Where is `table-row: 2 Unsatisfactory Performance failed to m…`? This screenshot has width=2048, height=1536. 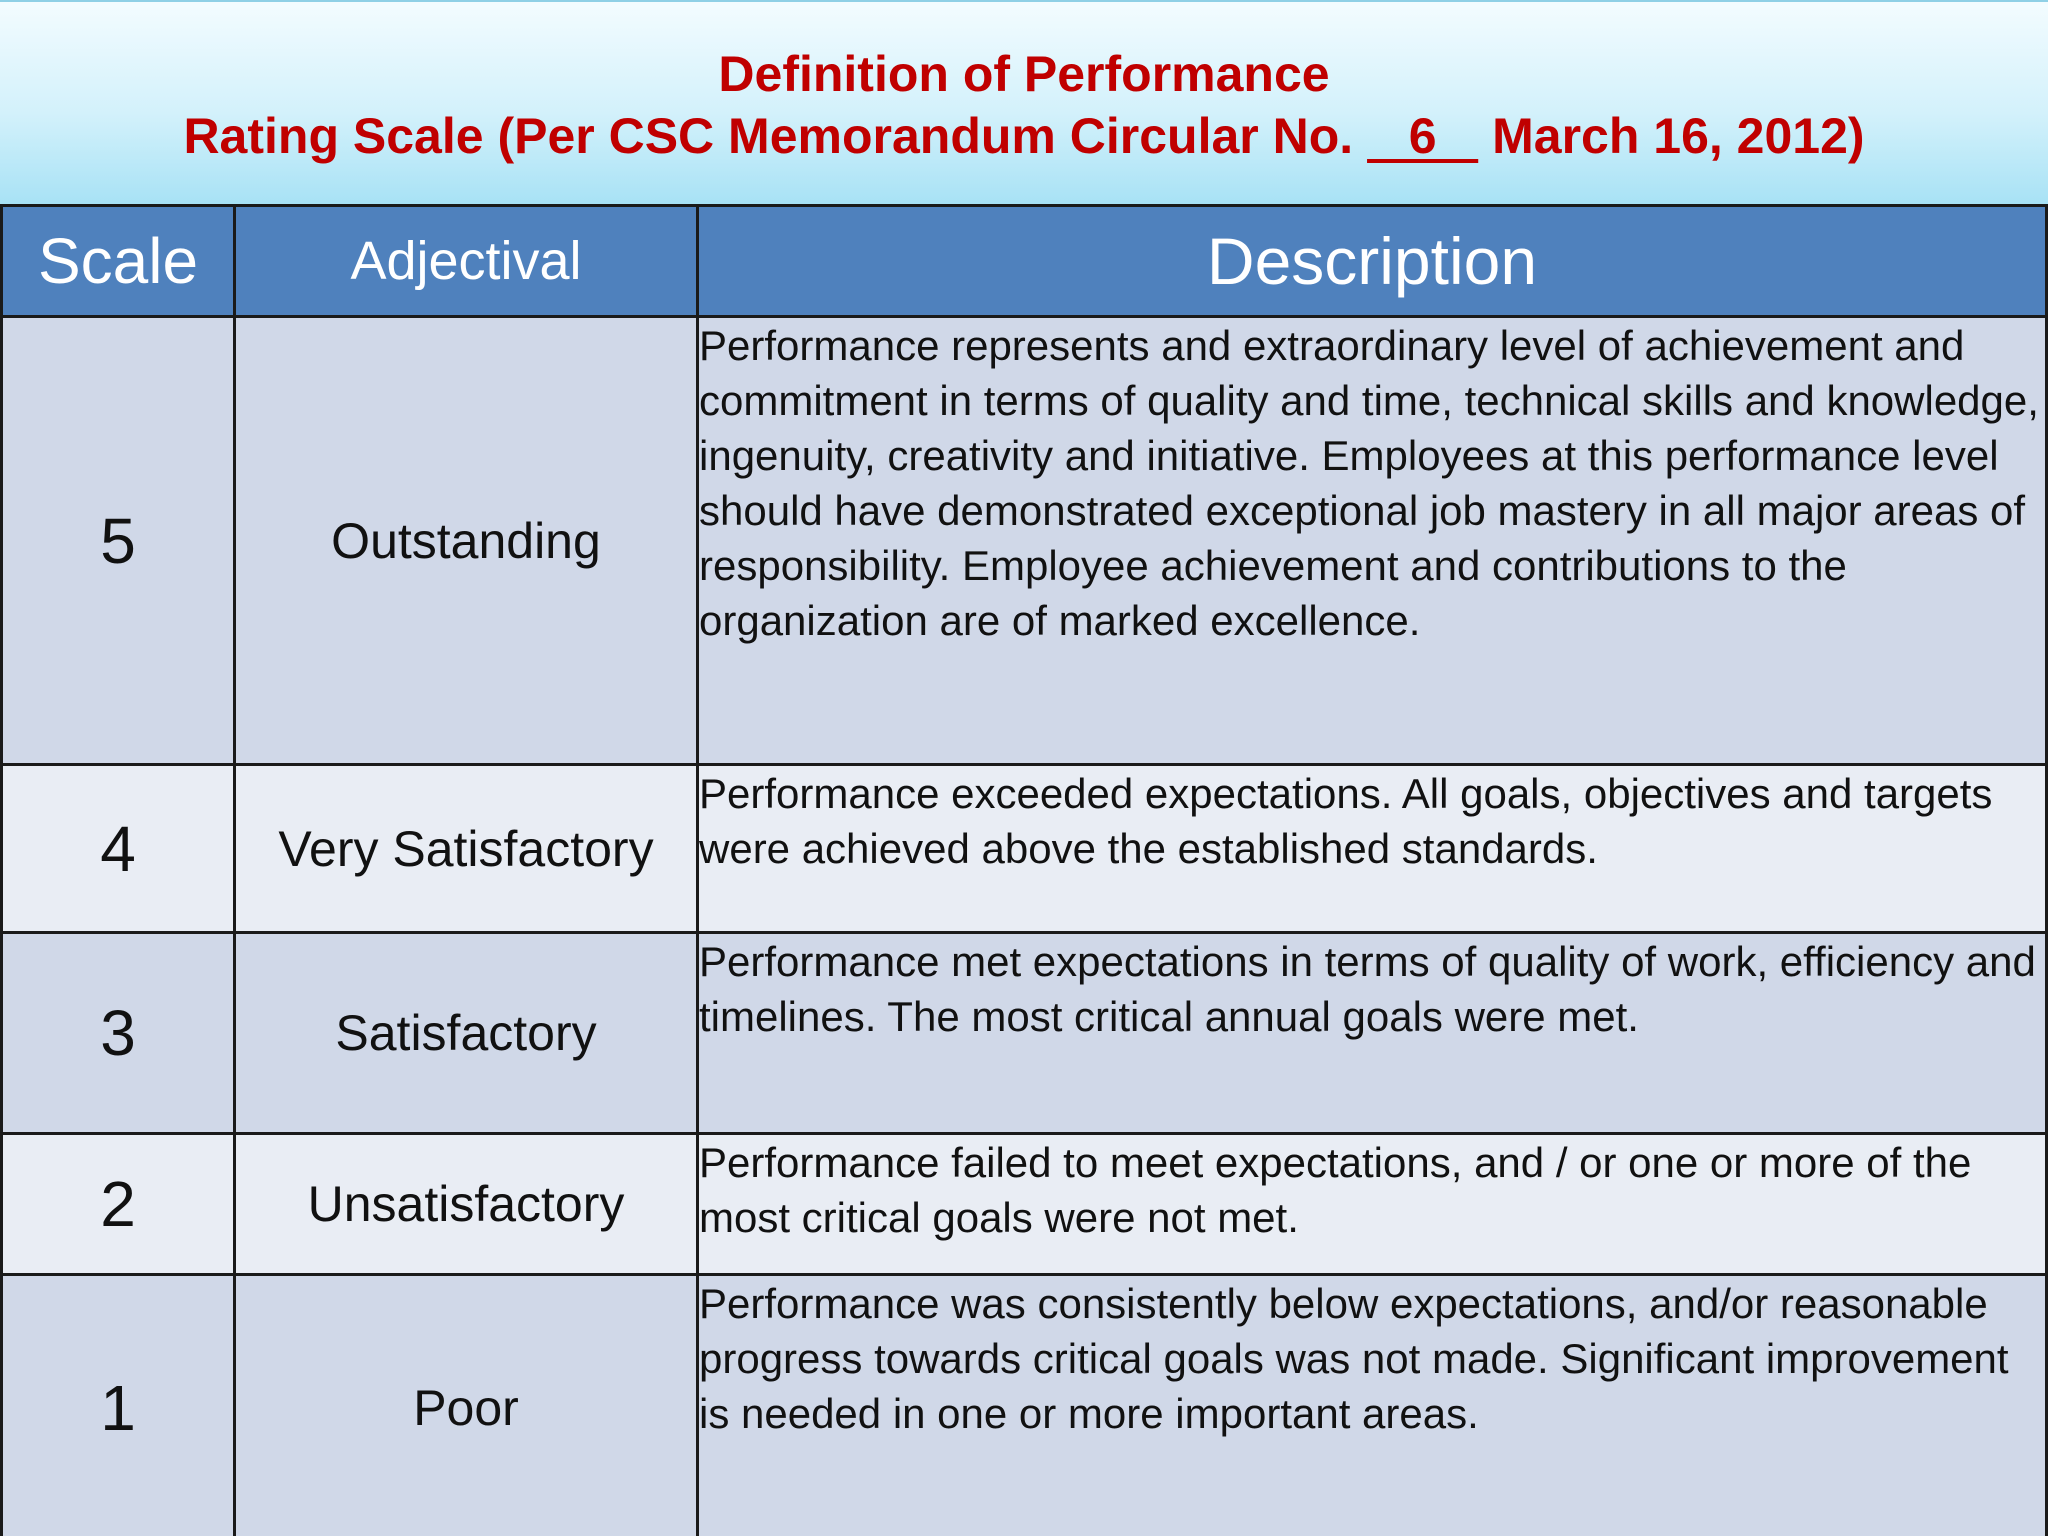 table-row: 2 Unsatisfactory Performance failed to m… is located at coordinates (1024, 1204).